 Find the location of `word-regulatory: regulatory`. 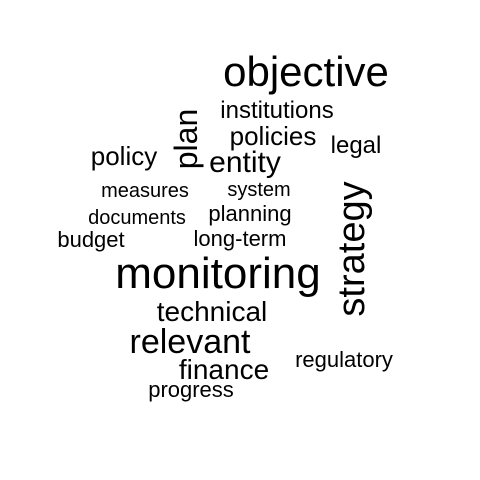

word-regulatory: regulatory is located at coordinates (344, 359).